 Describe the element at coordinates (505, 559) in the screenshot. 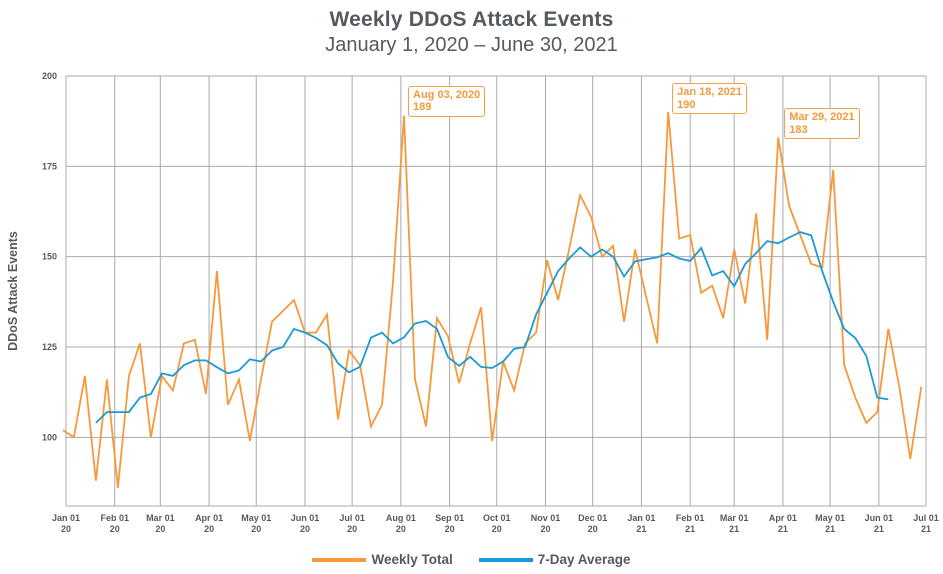

I see `legend-swatch-7-day-average` at that location.